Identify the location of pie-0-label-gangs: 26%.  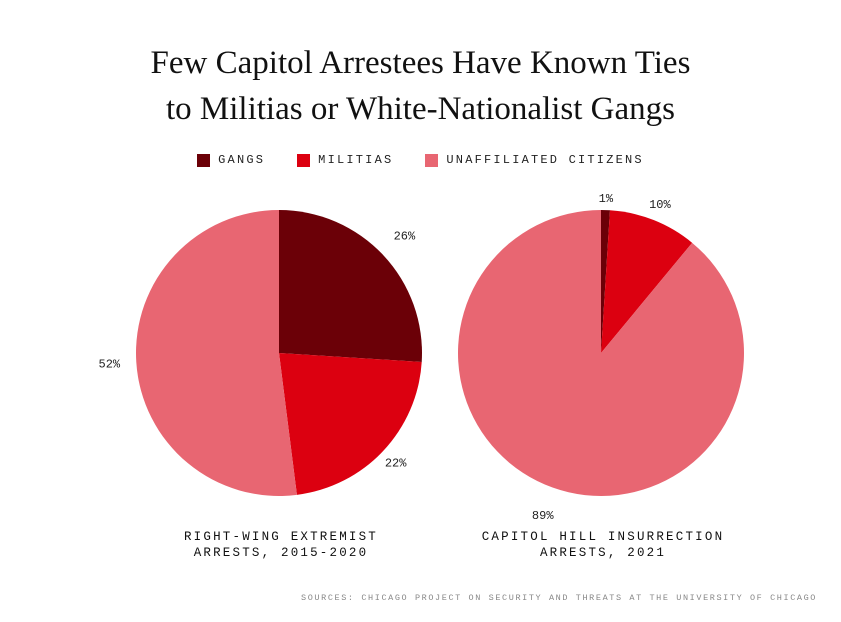
(405, 236).